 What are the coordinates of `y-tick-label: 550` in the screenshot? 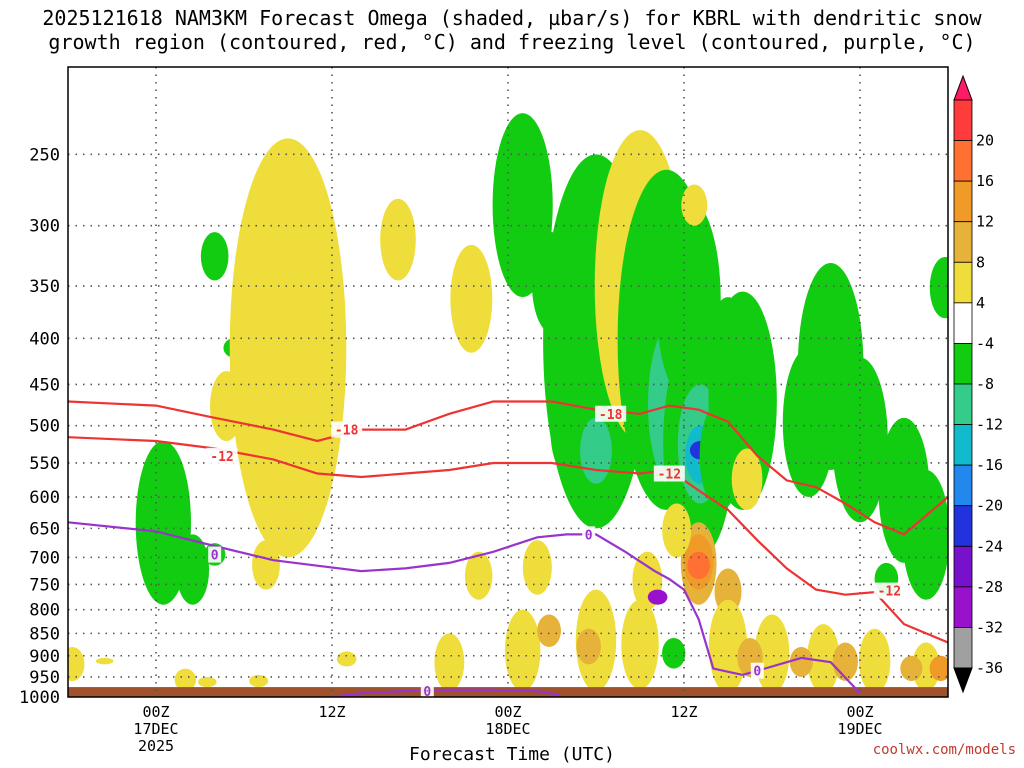 It's located at (44, 464).